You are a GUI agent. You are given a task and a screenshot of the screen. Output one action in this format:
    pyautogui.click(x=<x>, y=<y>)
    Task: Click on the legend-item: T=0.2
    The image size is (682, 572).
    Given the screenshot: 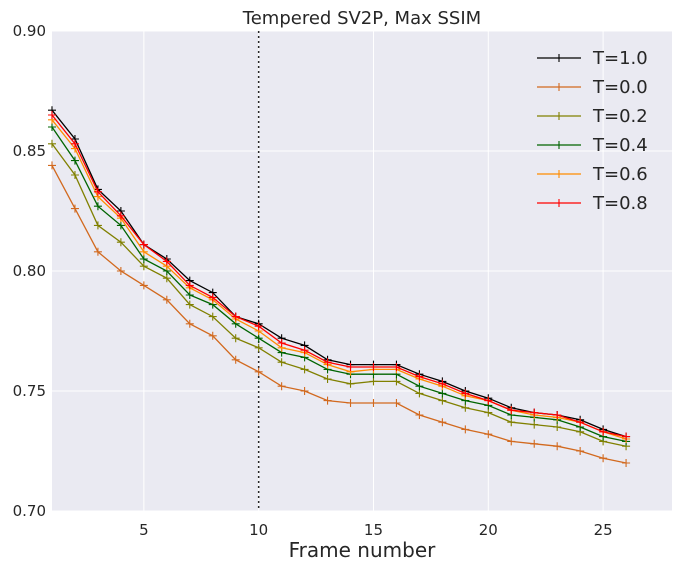 What is the action you would take?
    pyautogui.click(x=592, y=116)
    